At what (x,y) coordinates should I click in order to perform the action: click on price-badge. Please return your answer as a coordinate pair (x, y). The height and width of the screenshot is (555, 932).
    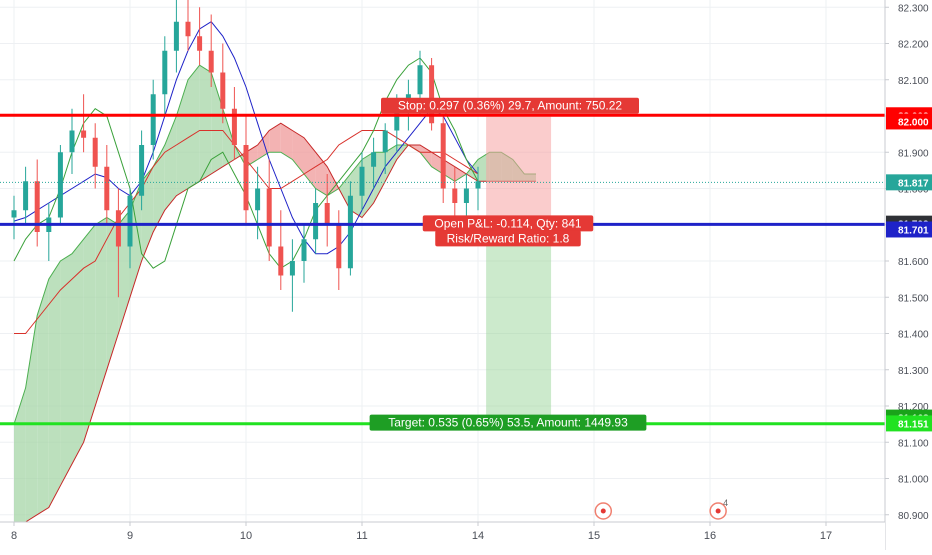
    Looking at the image, I should click on (909, 229).